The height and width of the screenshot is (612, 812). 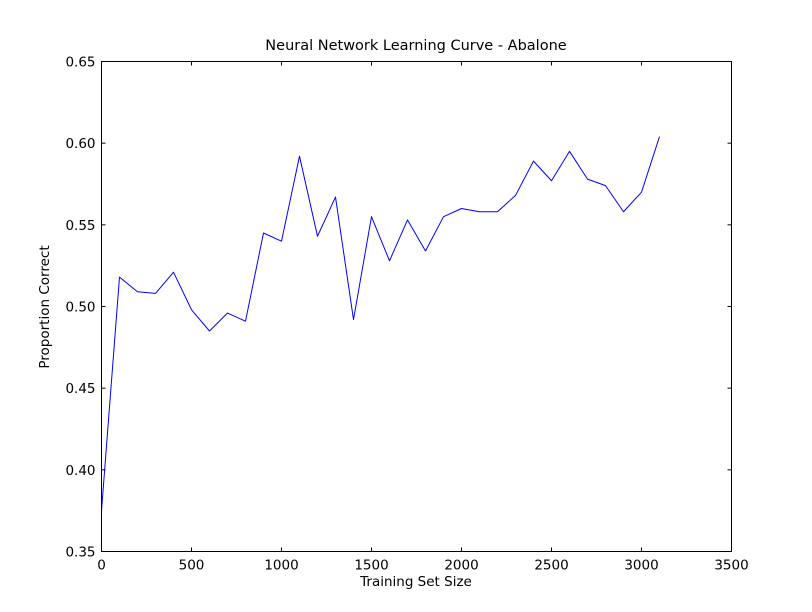 I want to click on y-tick-label: 0.45, so click(x=80, y=389).